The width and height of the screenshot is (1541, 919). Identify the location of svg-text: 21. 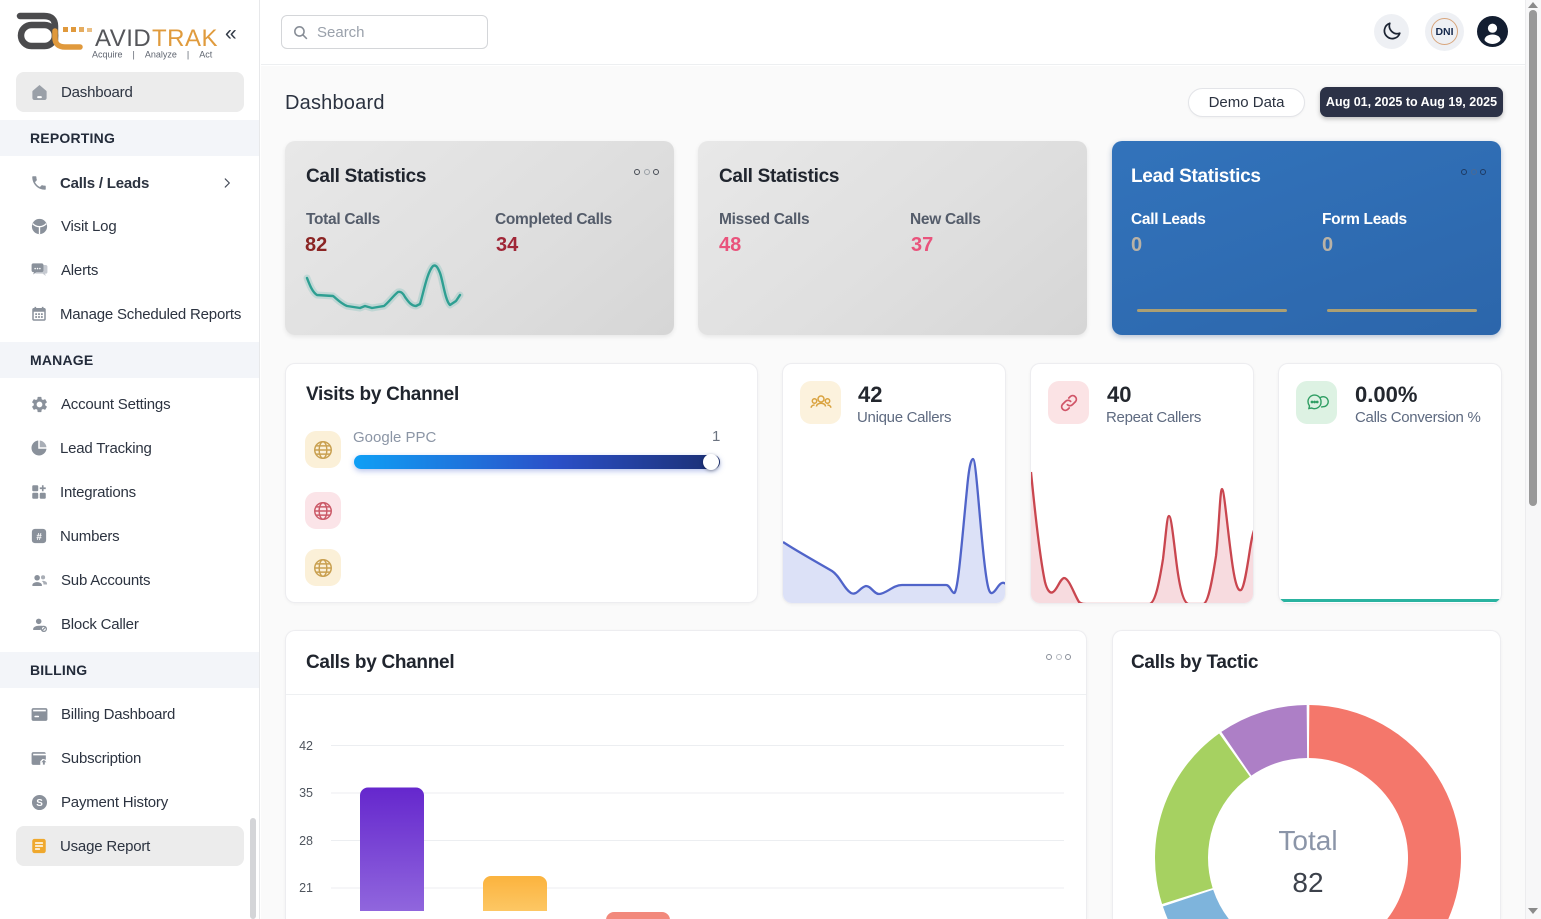
(306, 888).